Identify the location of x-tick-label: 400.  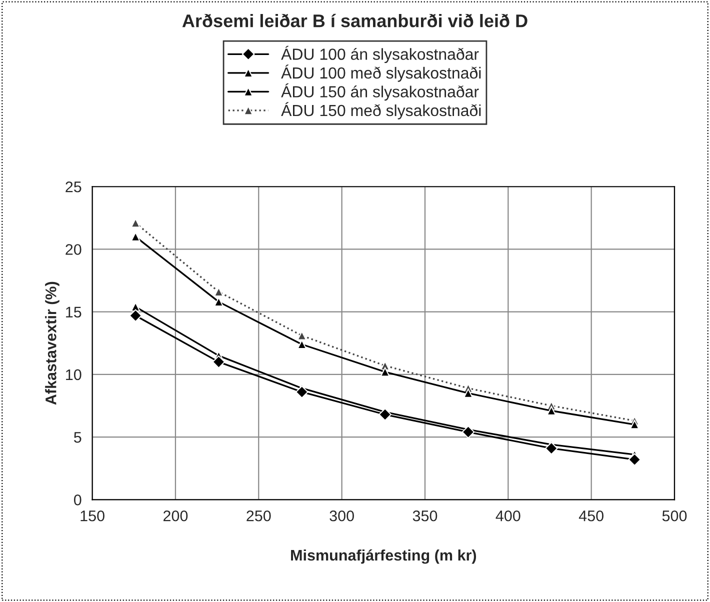
(508, 516).